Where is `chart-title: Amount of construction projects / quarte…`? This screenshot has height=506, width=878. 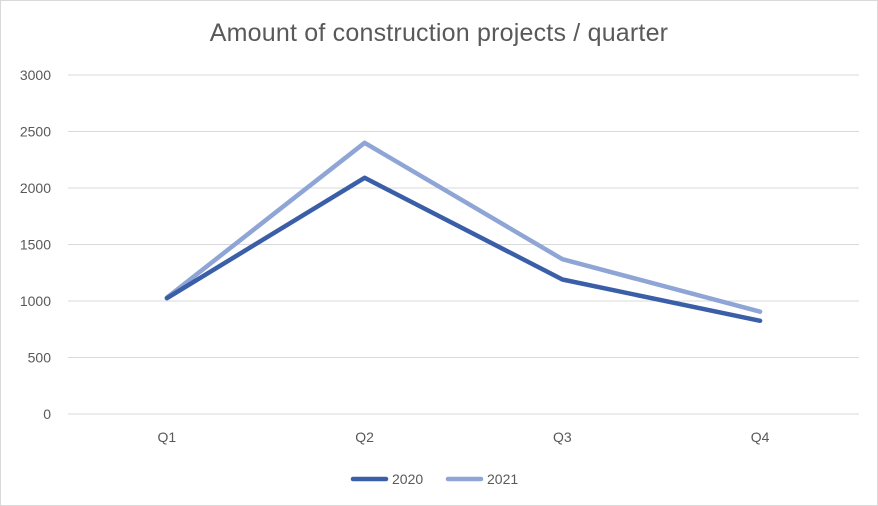 chart-title: Amount of construction projects / quarte… is located at coordinates (439, 33).